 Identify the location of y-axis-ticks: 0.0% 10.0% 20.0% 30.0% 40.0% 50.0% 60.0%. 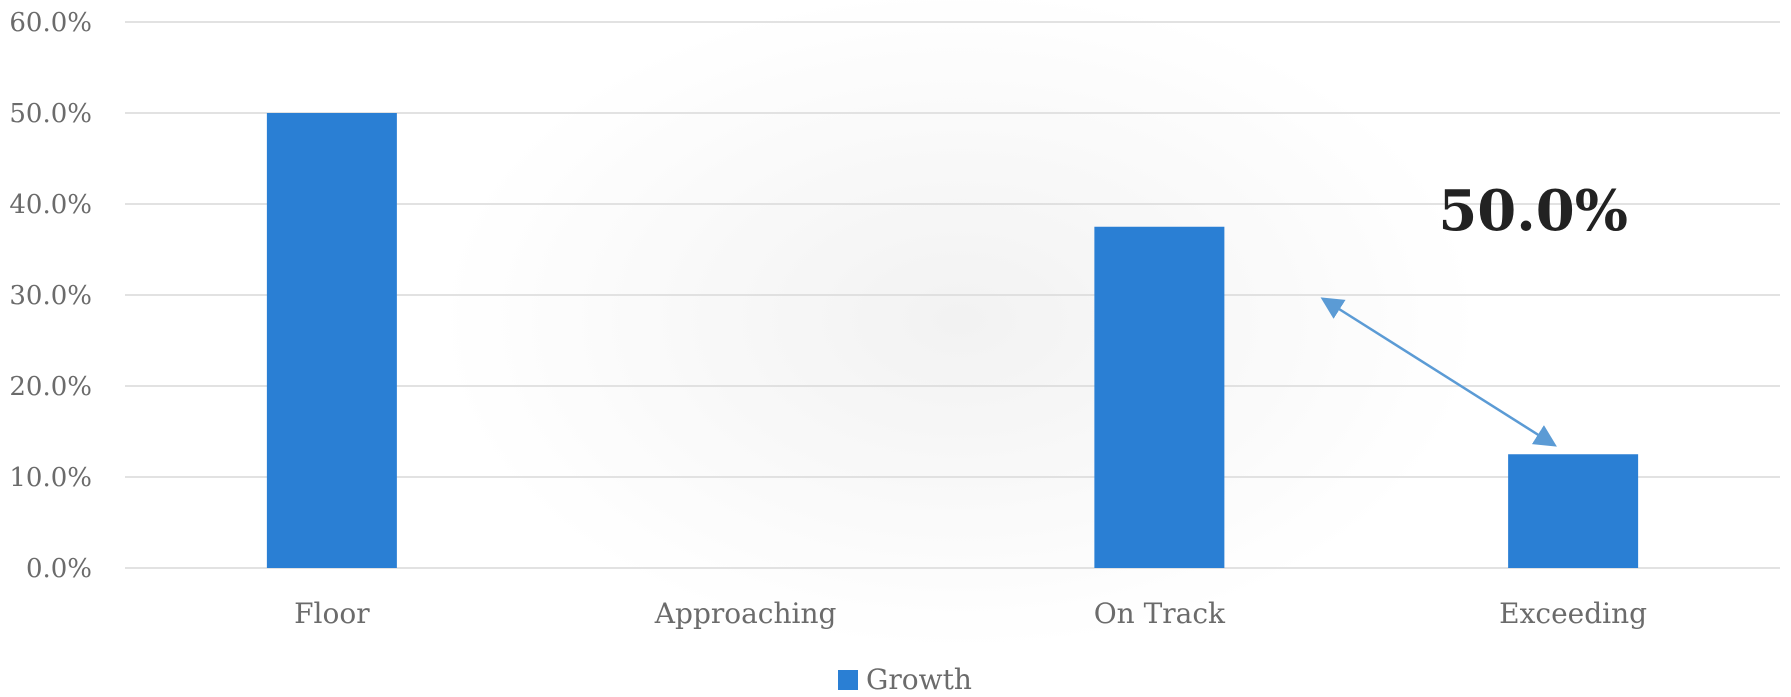
(50, 296).